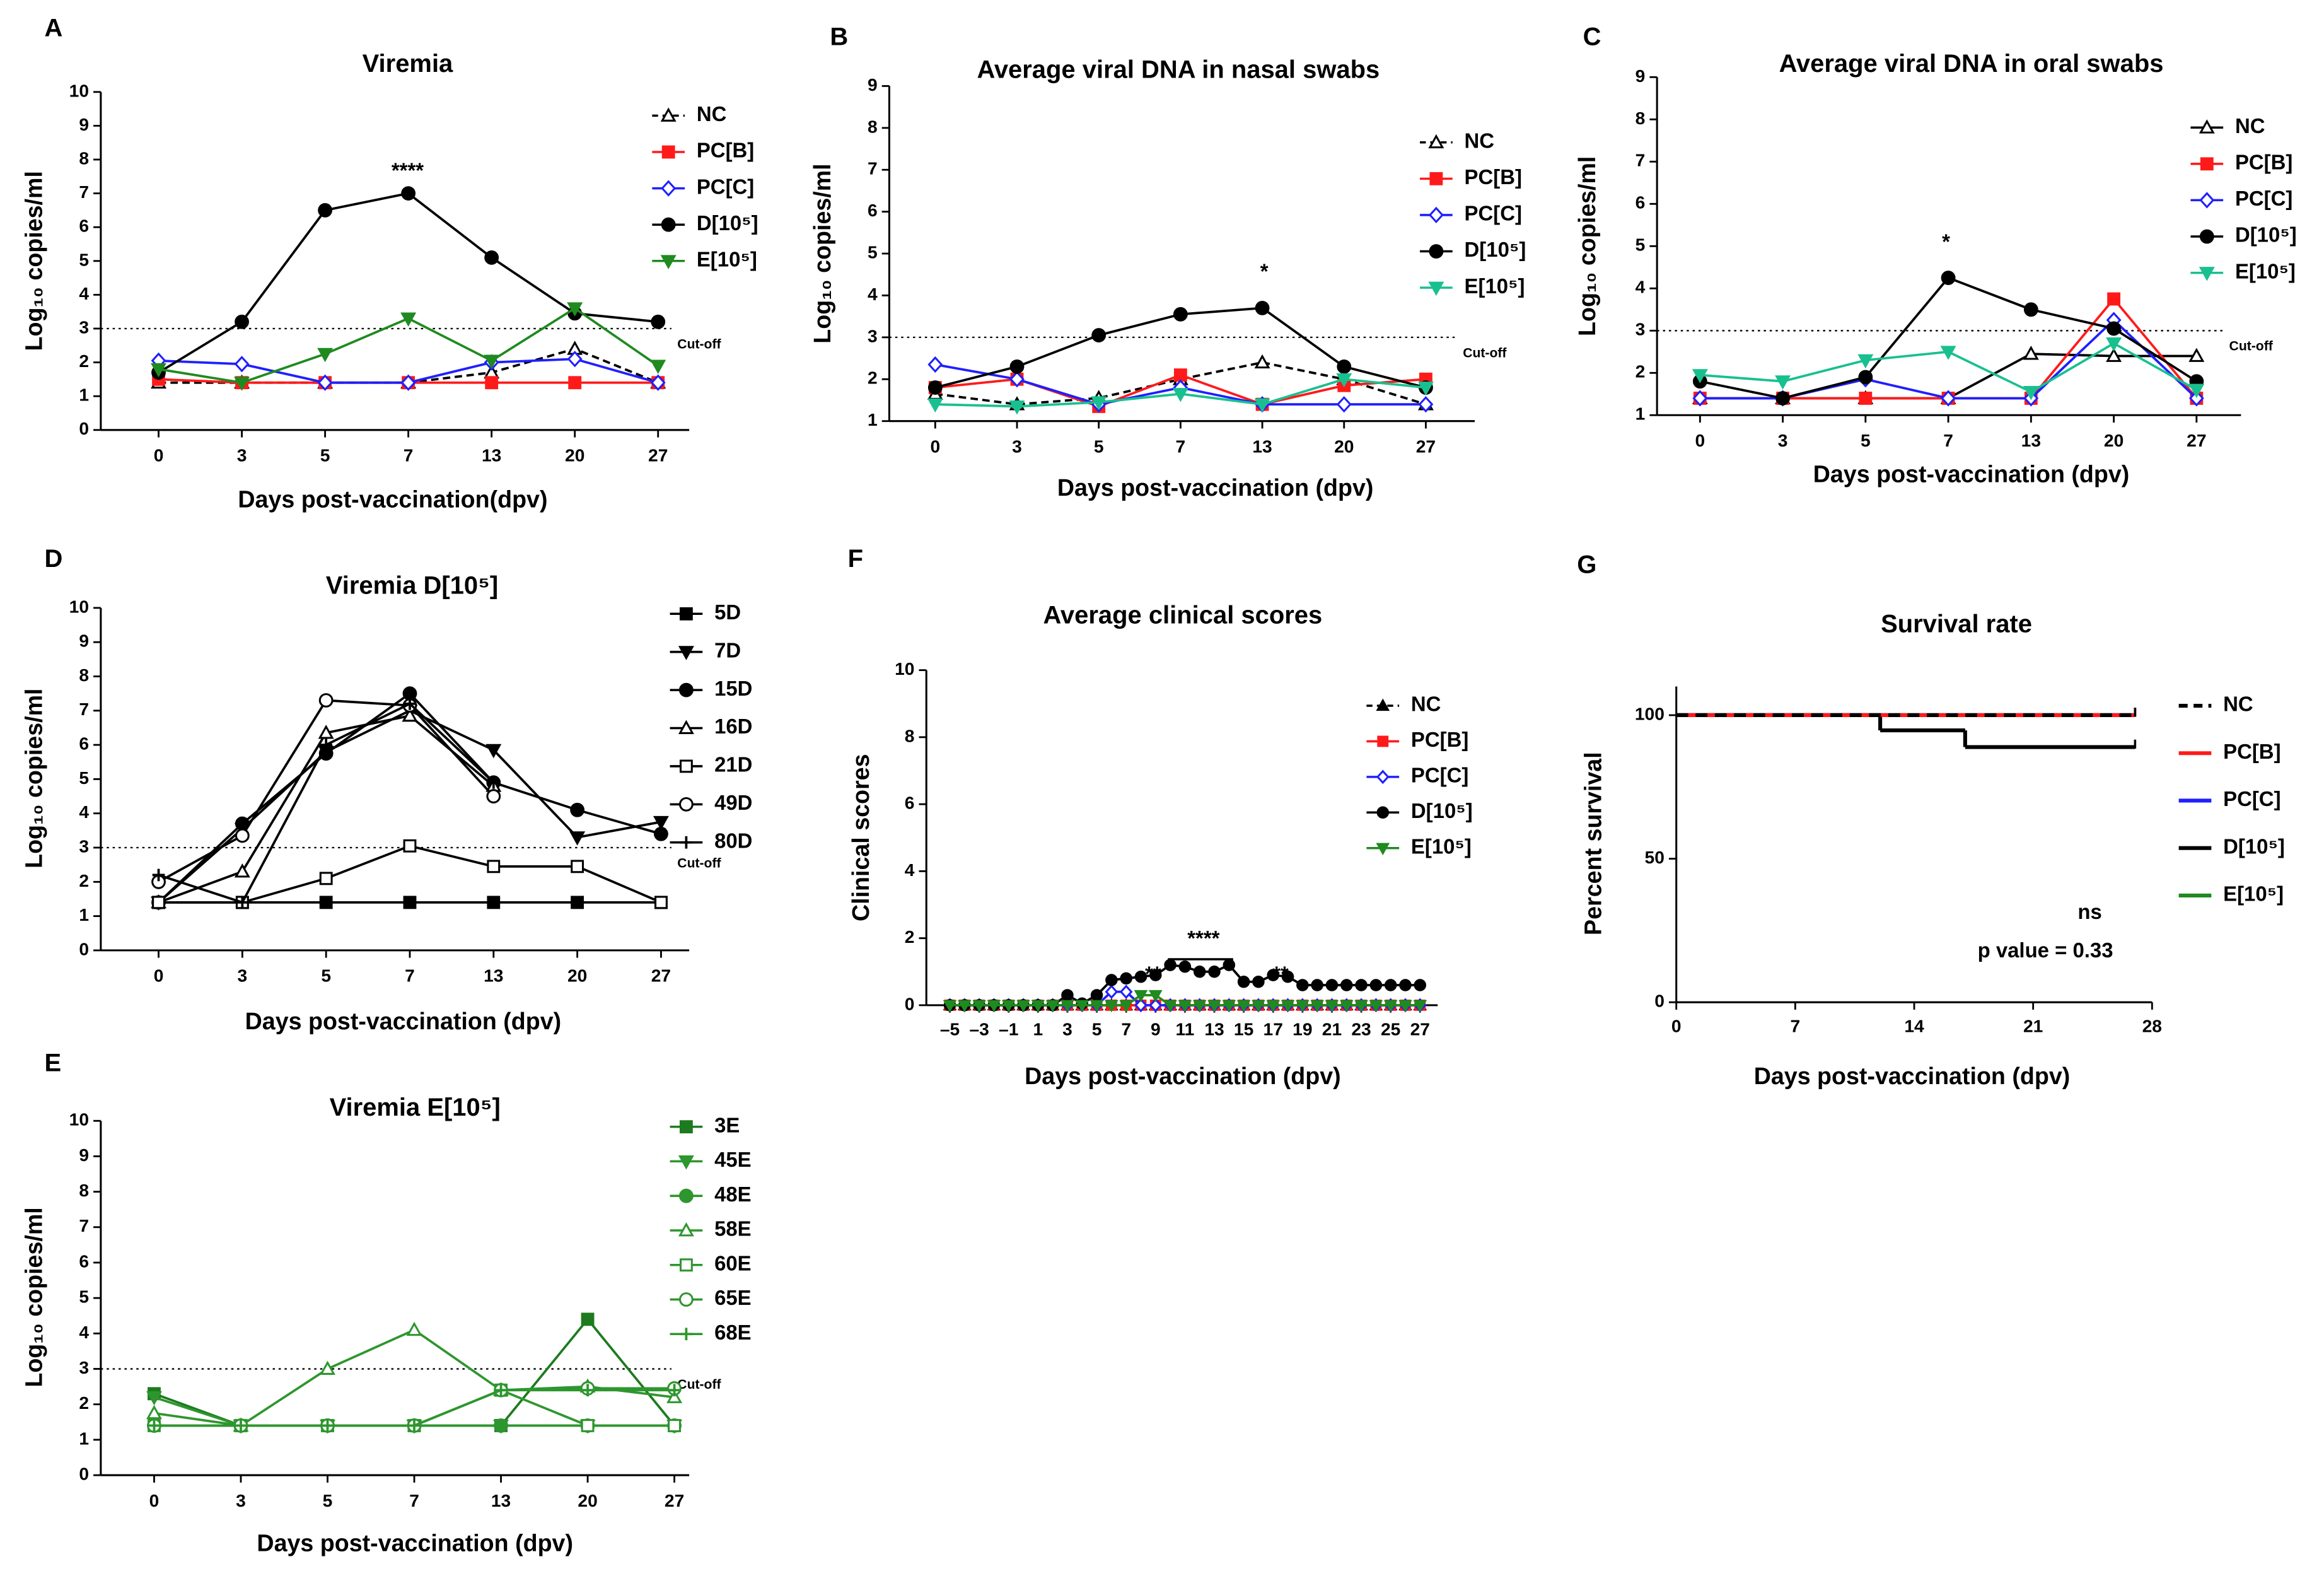 Image resolution: width=2324 pixels, height=1571 pixels. Describe the element at coordinates (1480, 140) in the screenshot. I see `legend-label: NC` at that location.